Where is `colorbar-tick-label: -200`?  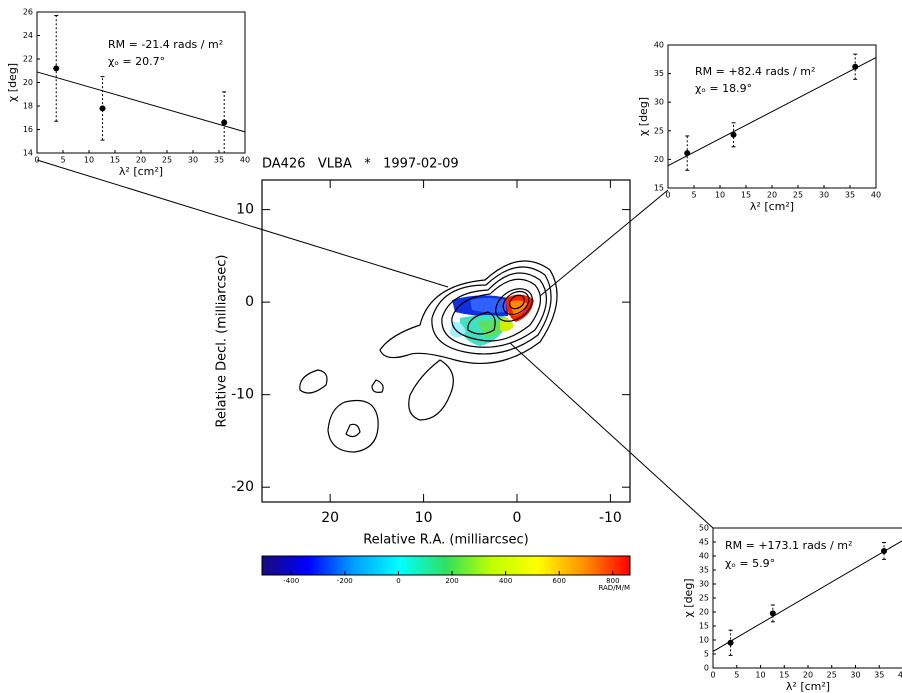
colorbar-tick-label: -200 is located at coordinates (345, 581).